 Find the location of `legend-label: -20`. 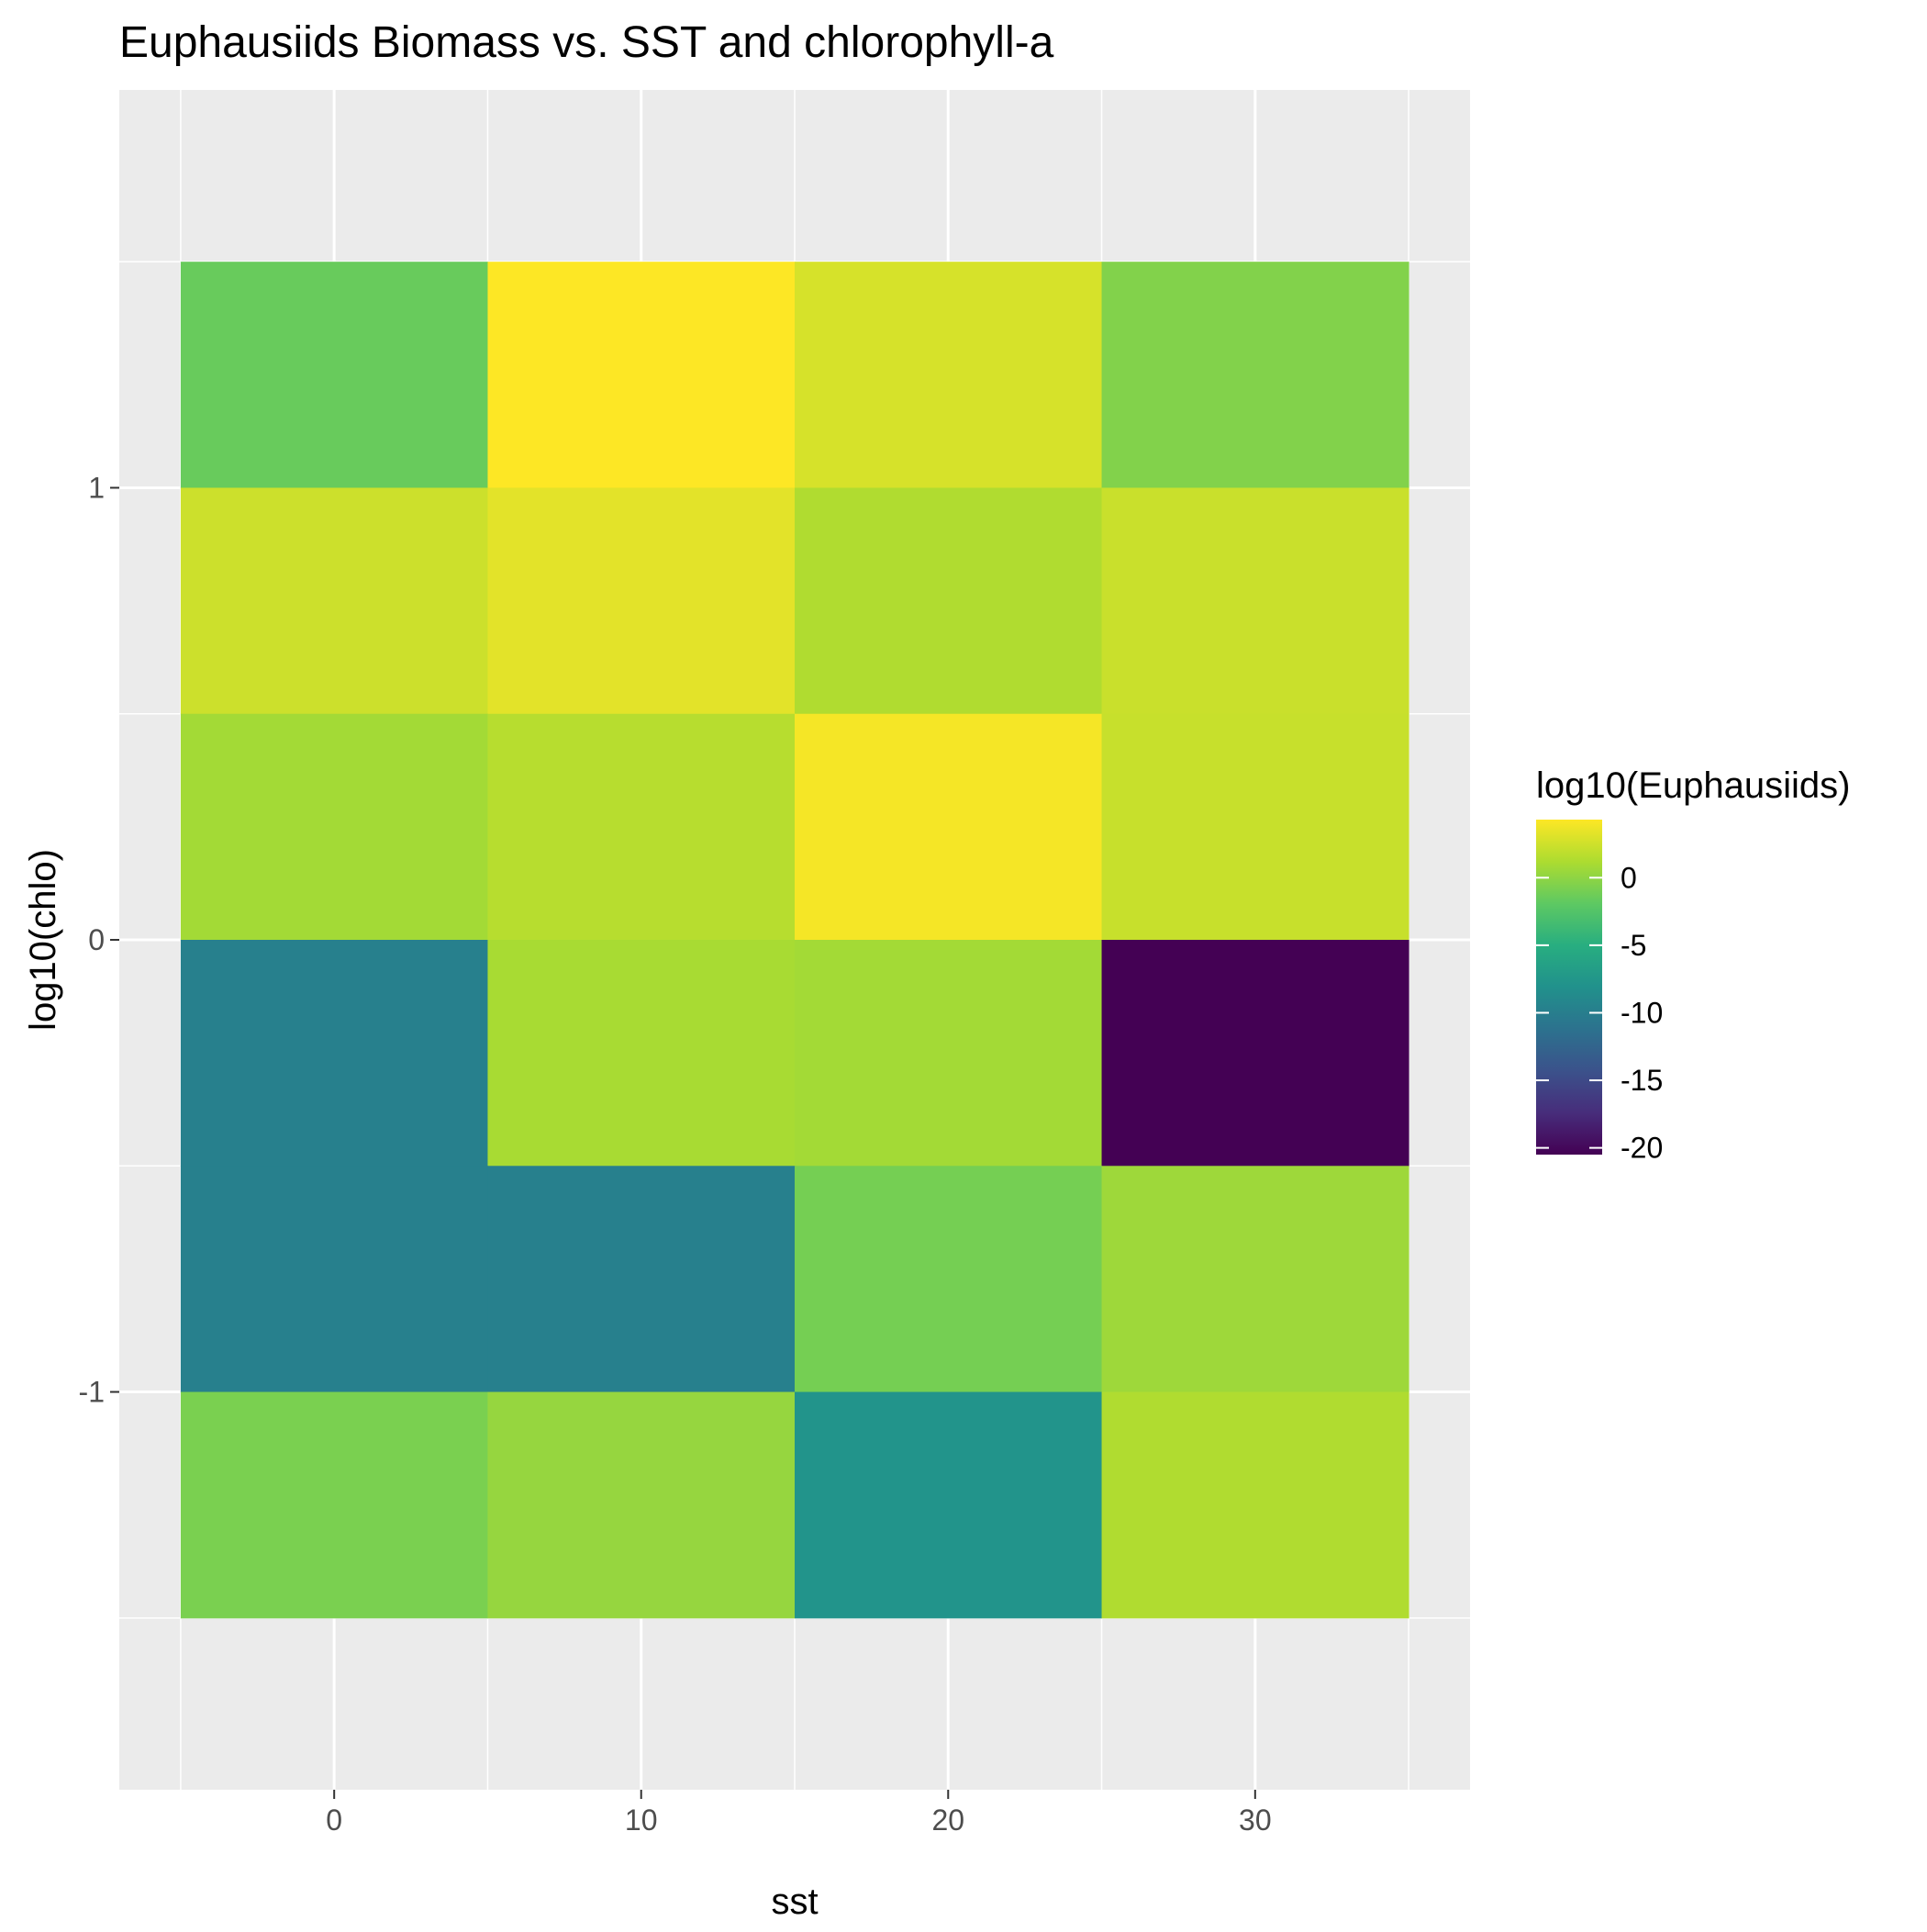

legend-label: -20 is located at coordinates (1642, 1148).